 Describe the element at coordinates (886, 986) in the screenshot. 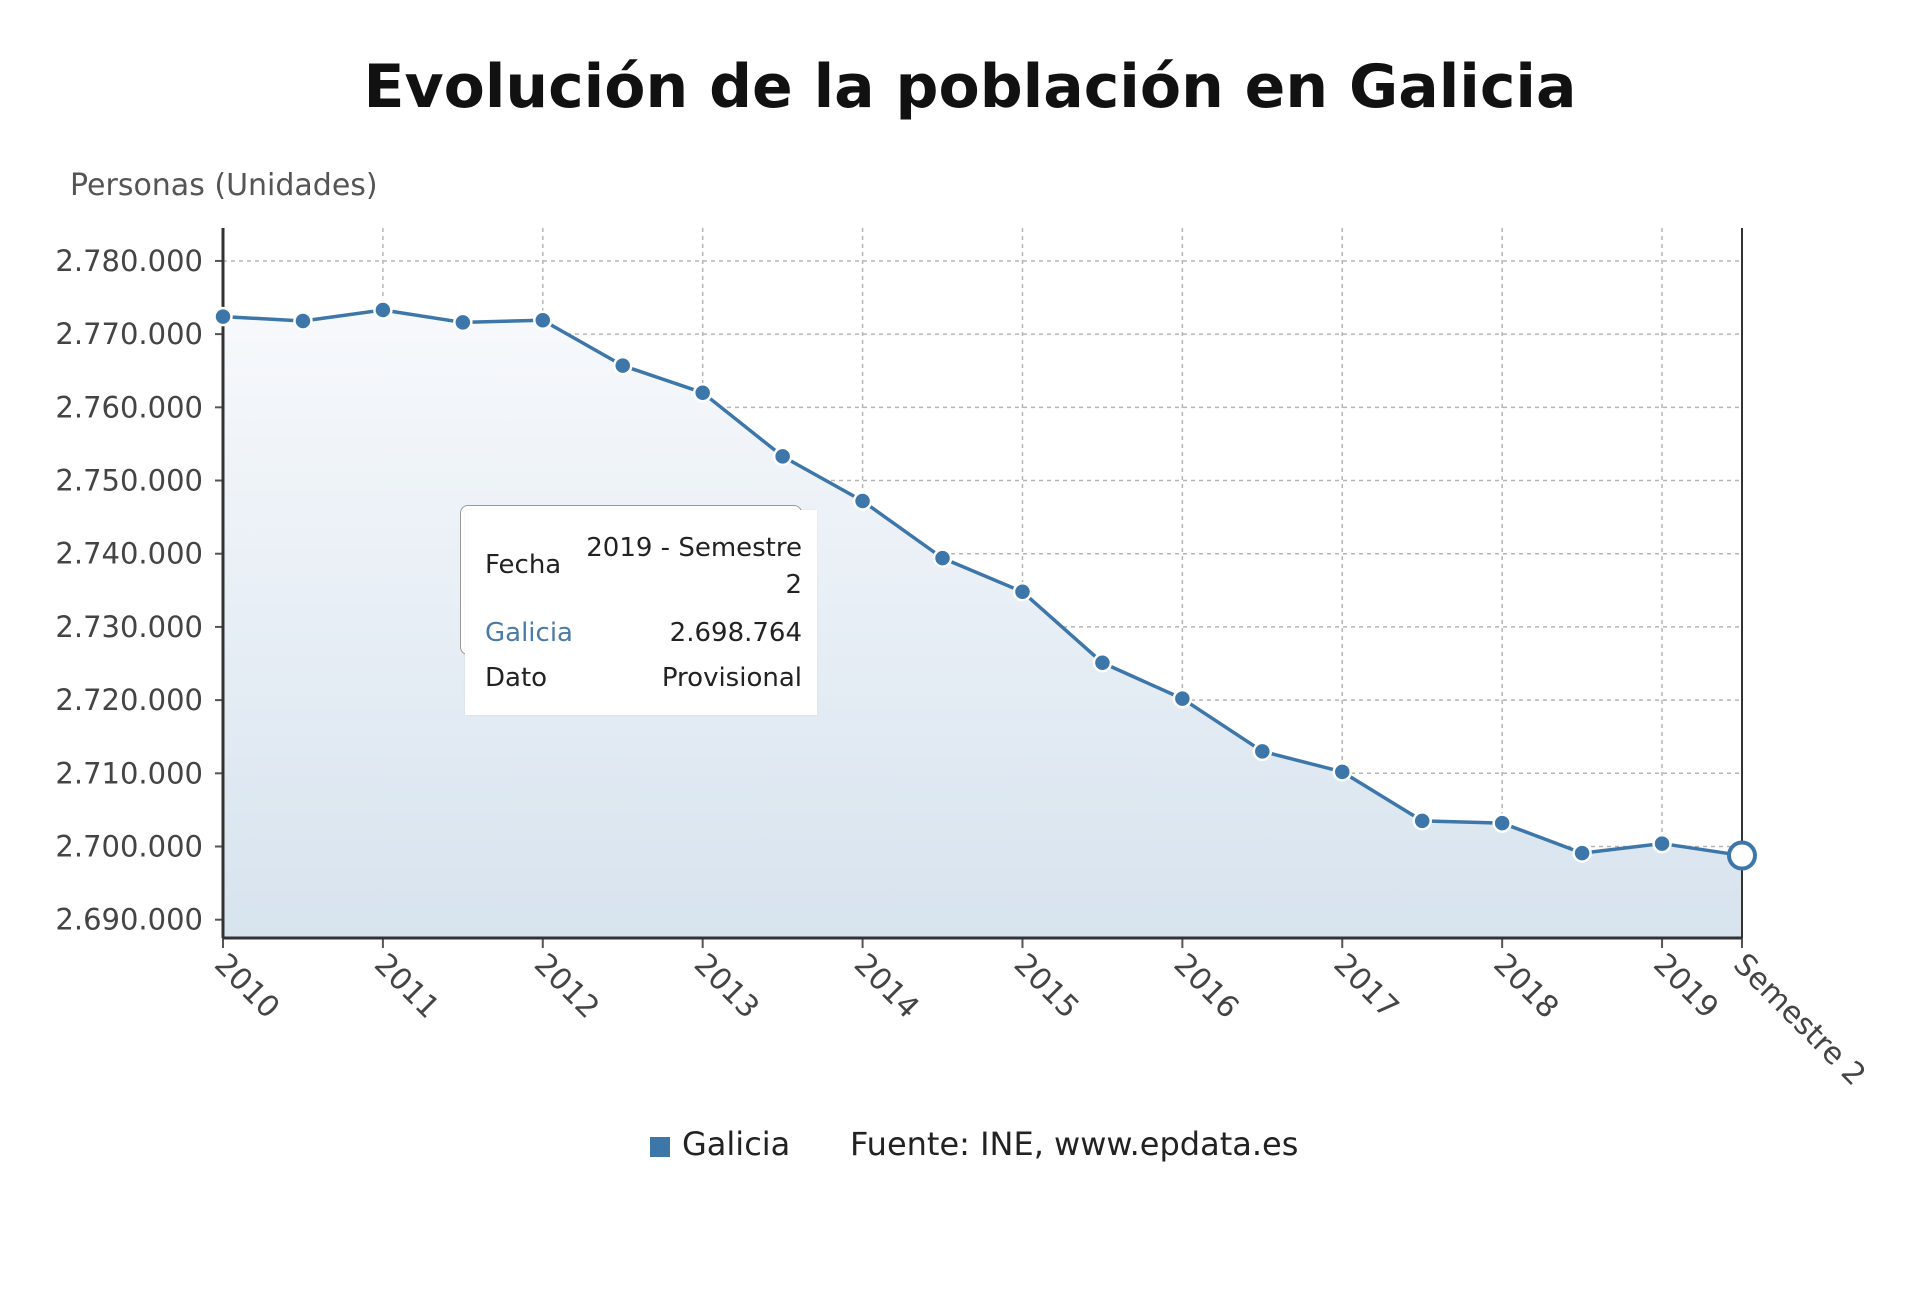

I see `x-tick-label: 2014` at that location.